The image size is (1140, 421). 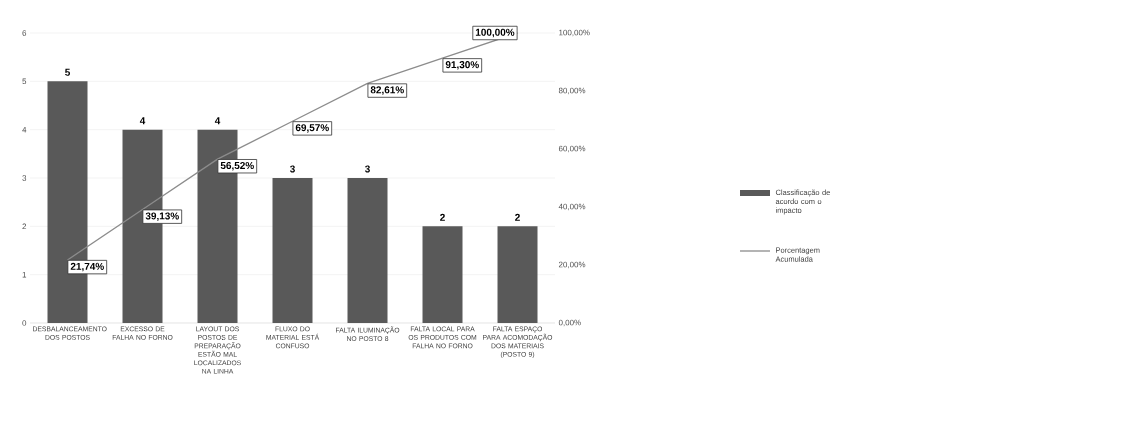 I want to click on data-label: 21,74%, so click(x=87, y=267).